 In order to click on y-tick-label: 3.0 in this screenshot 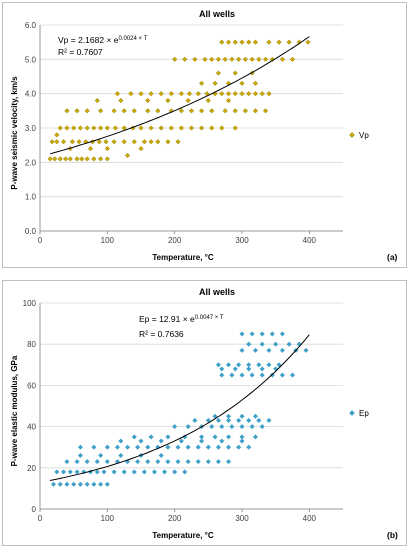, I will do `click(31, 128)`.